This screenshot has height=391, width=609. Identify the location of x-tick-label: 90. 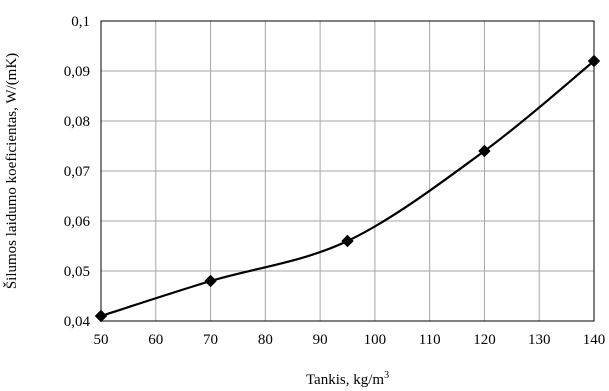
(320, 340).